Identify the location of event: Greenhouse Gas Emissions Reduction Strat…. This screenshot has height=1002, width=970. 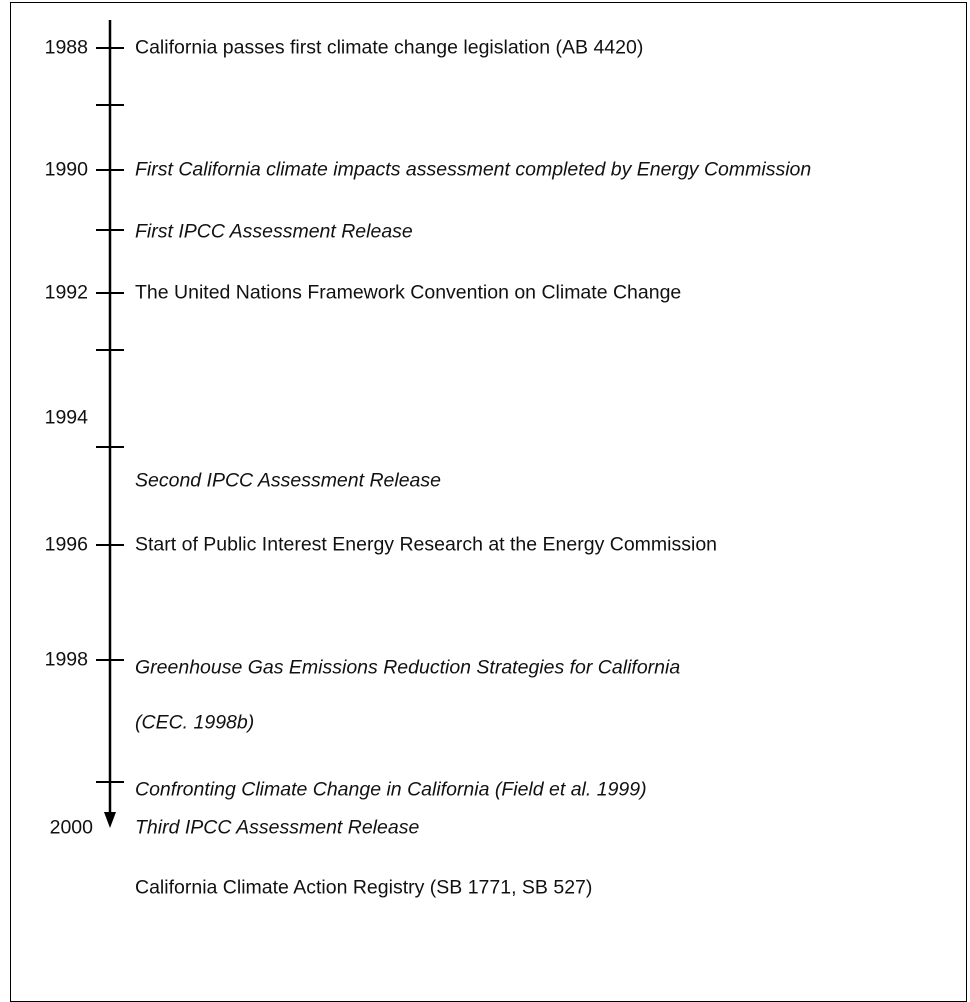
(408, 667).